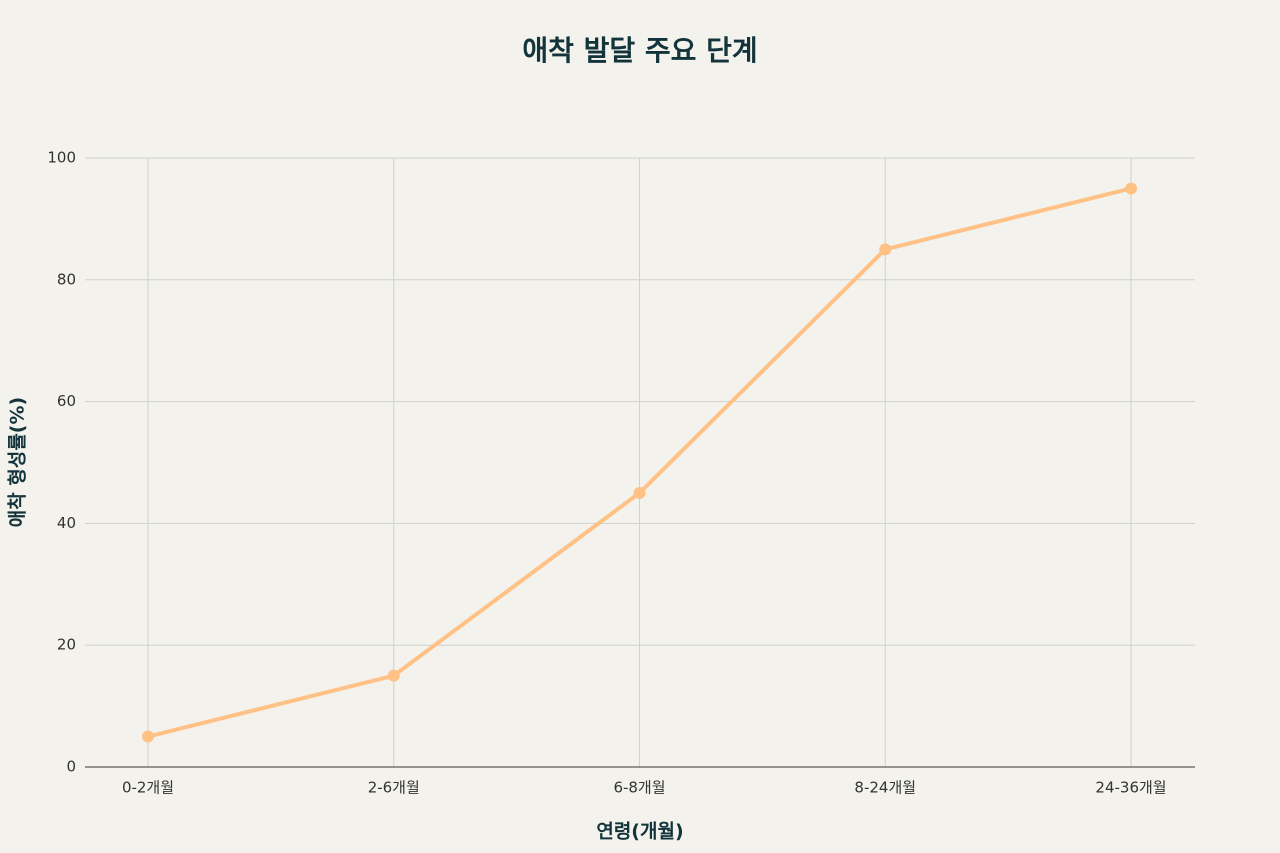 The image size is (1280, 853). What do you see at coordinates (66, 645) in the screenshot?
I see `y-tick-label: 20` at bounding box center [66, 645].